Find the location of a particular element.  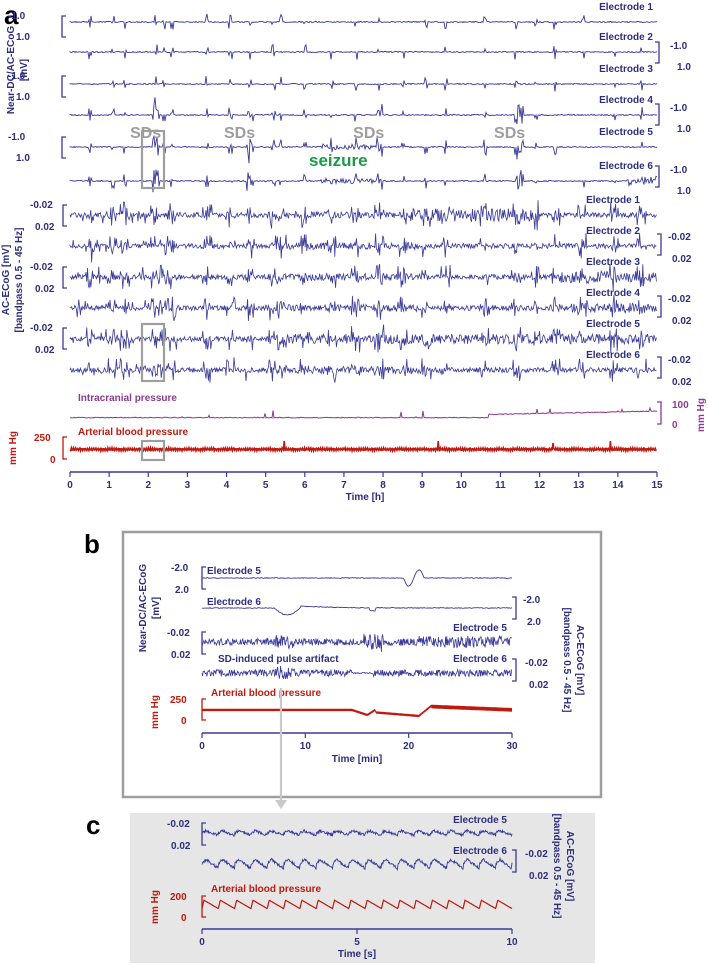

a-xtick-label-15: 15 is located at coordinates (657, 485).